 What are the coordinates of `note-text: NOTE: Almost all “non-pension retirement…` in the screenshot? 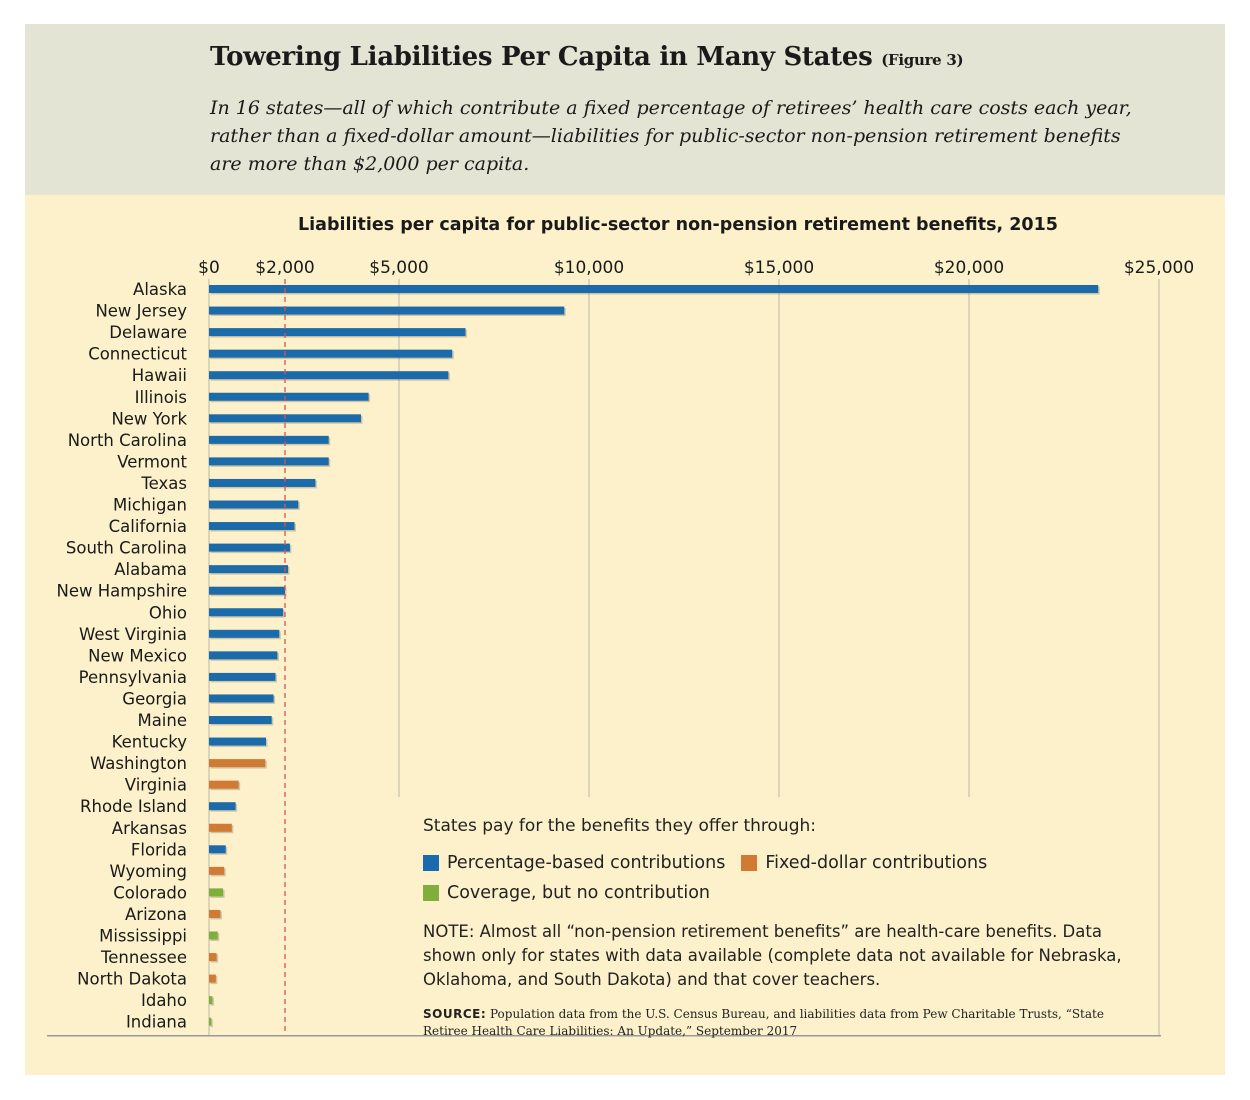 It's located at (772, 955).